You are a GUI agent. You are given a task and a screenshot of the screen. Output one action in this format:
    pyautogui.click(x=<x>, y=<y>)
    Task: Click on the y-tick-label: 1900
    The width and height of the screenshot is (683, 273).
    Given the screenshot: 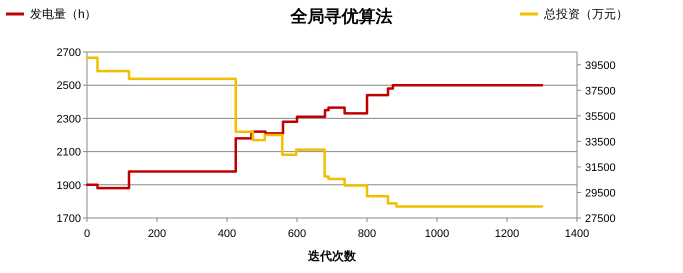 What is the action you would take?
    pyautogui.click(x=68, y=186)
    